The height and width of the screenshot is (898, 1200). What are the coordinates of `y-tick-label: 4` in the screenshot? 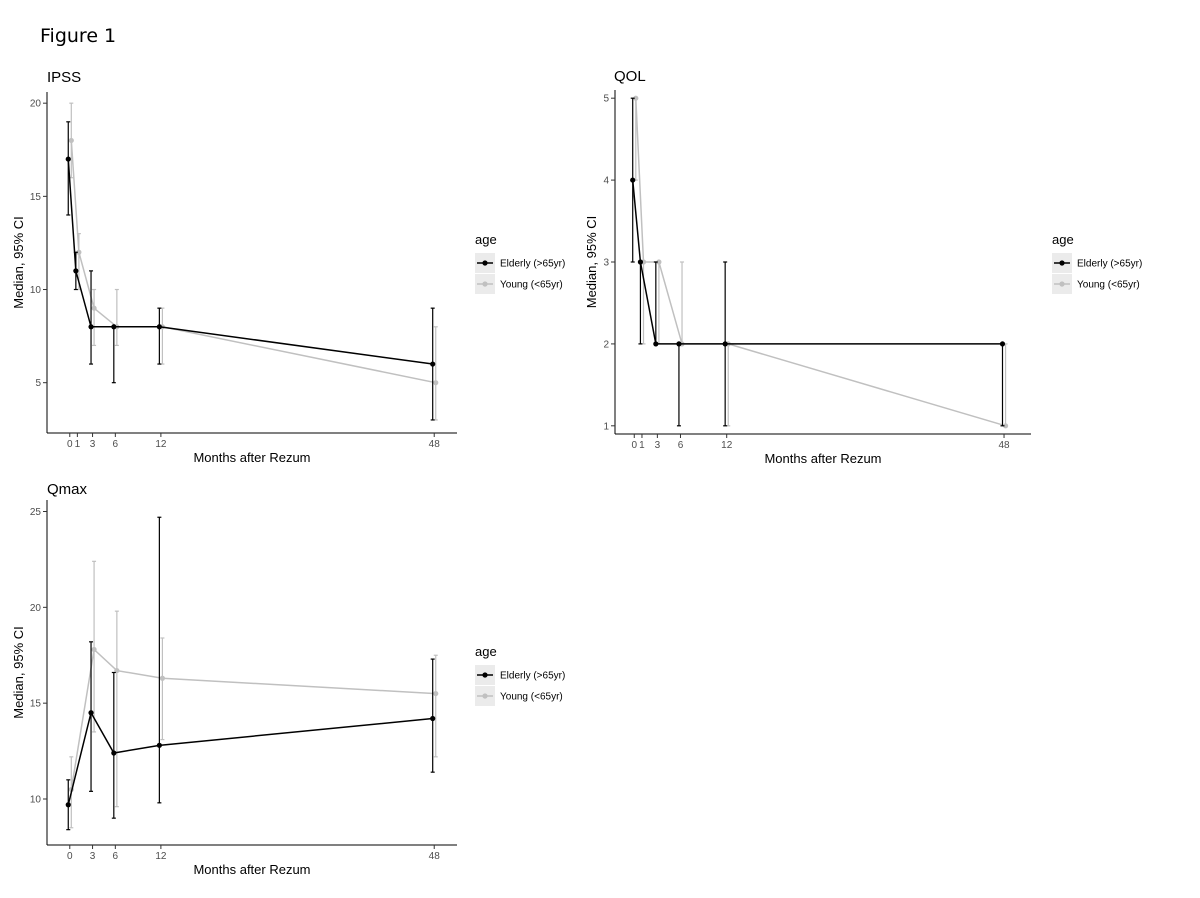 It's located at (606, 181).